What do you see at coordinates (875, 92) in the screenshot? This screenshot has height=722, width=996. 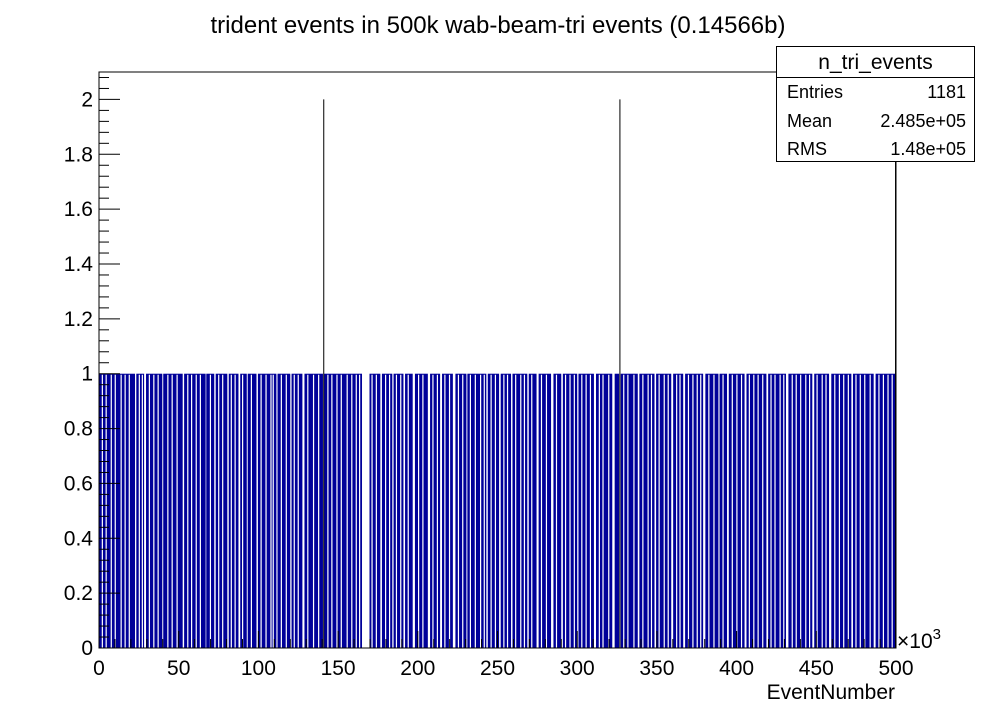 I see `stats-row-entries: Entries 1181` at bounding box center [875, 92].